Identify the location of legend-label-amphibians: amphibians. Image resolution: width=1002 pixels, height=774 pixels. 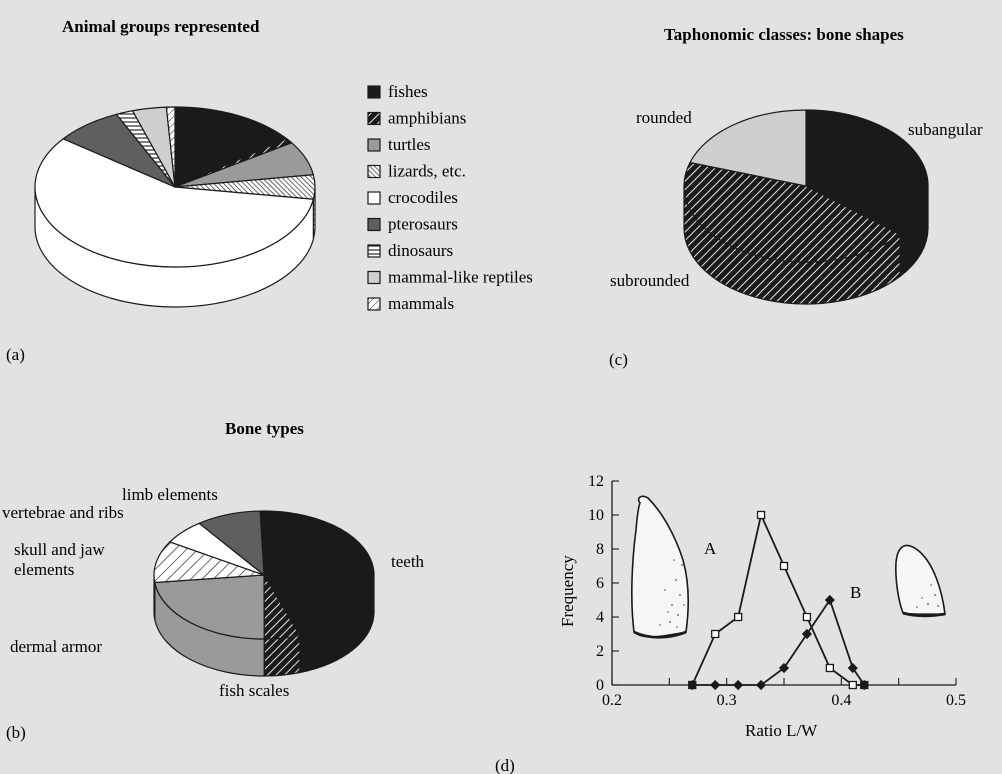
(427, 118).